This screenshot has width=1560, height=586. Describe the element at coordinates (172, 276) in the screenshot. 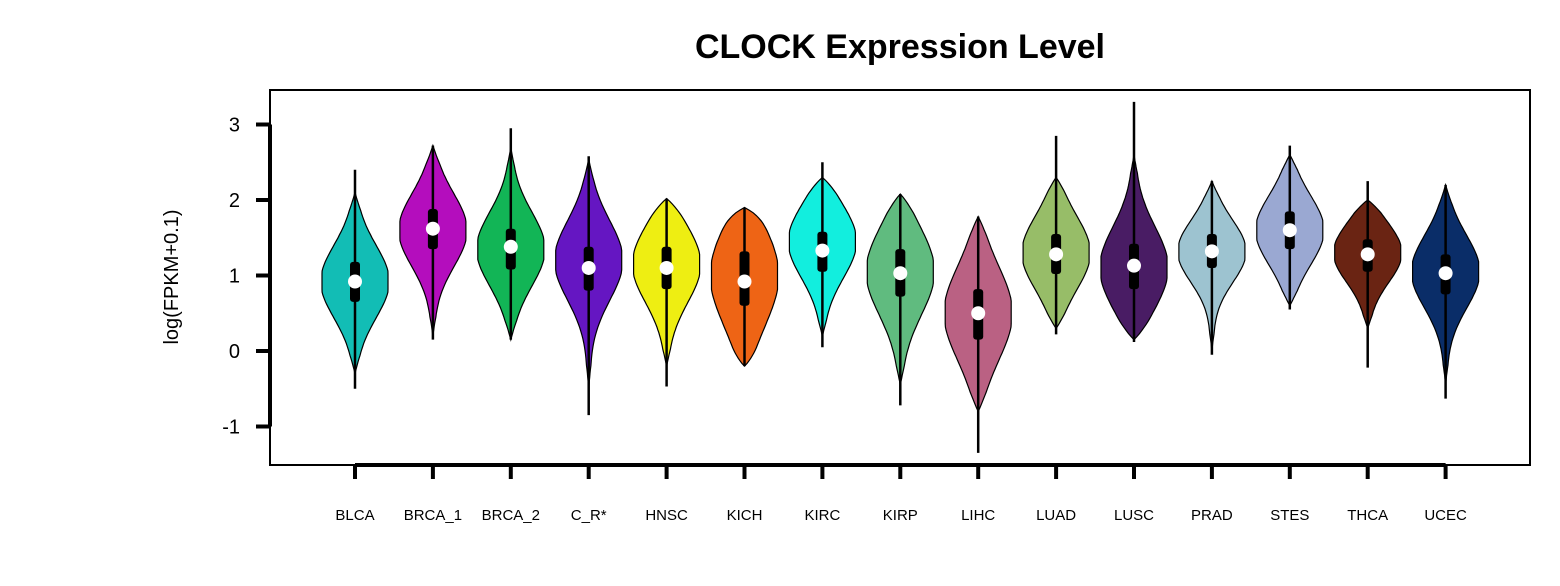

I see `y-axis-label: log(FPKM+0.1)` at that location.